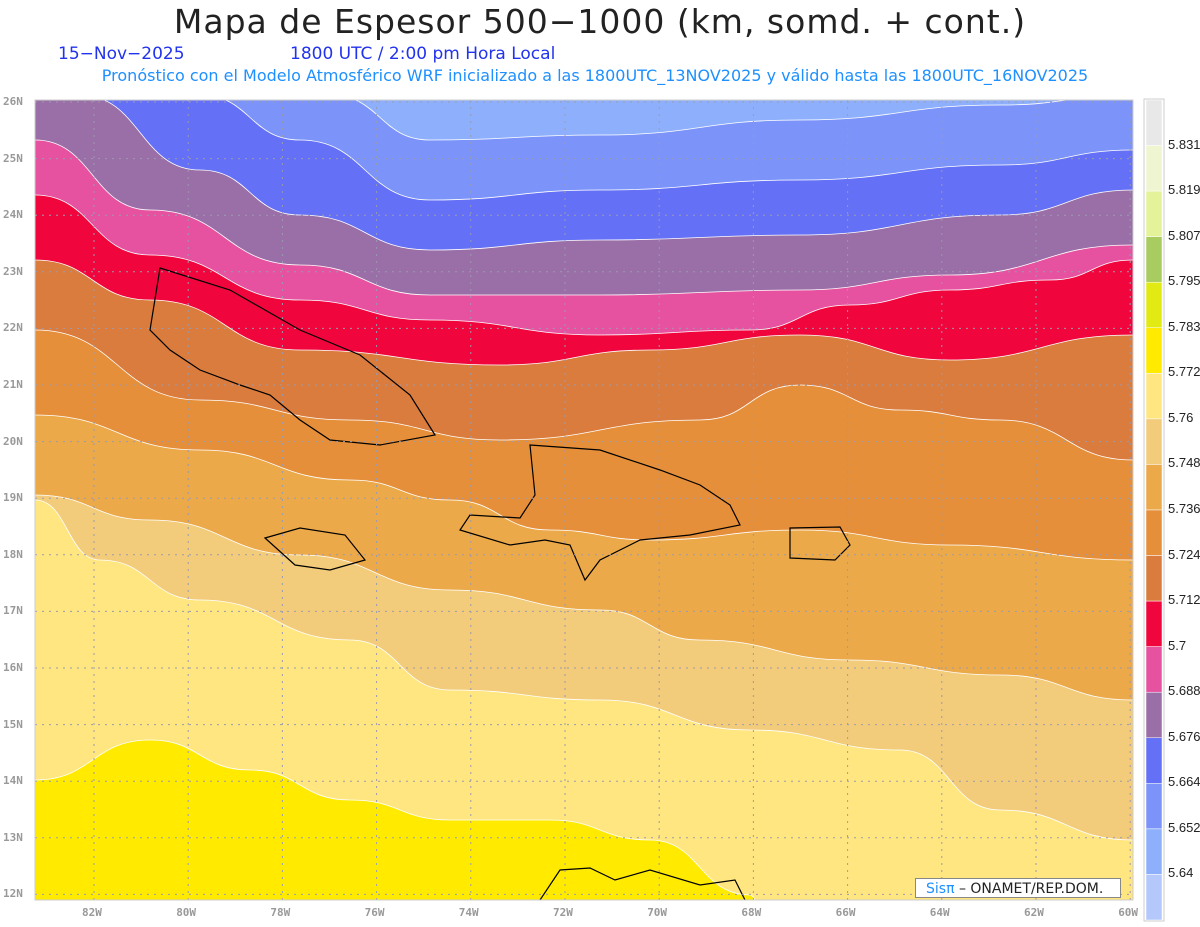 This screenshot has height=927, width=1200. I want to click on latitude-label: 17N, so click(13, 611).